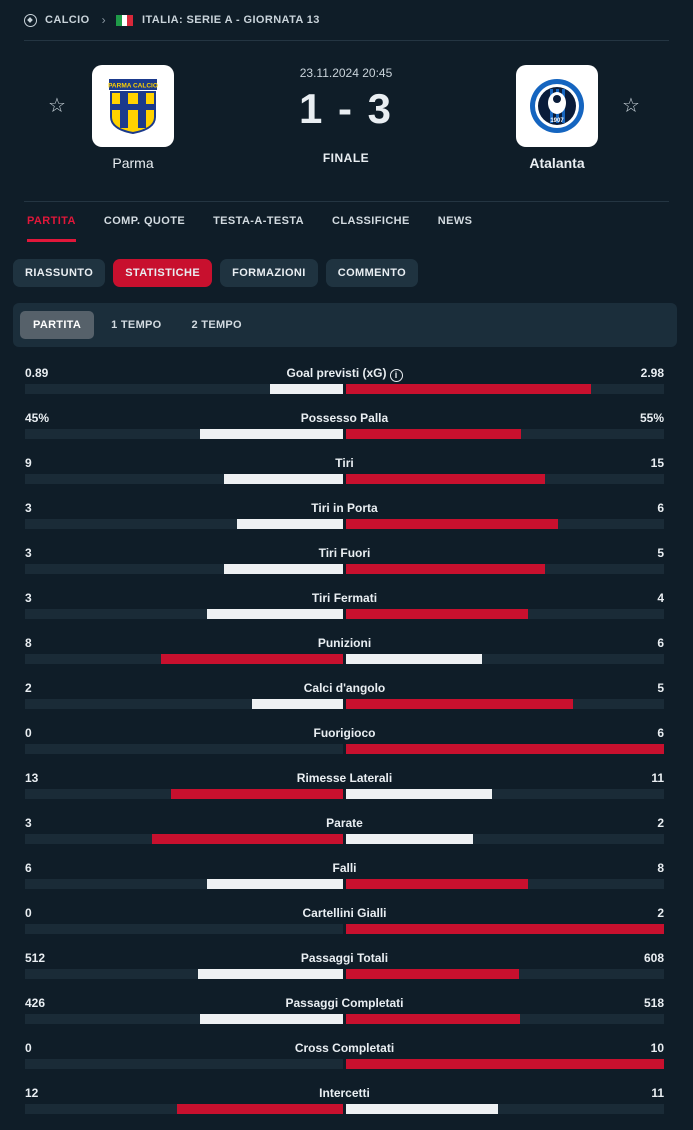 This screenshot has height=1130, width=693. What do you see at coordinates (653, 958) in the screenshot?
I see `stat-away-value: 608` at bounding box center [653, 958].